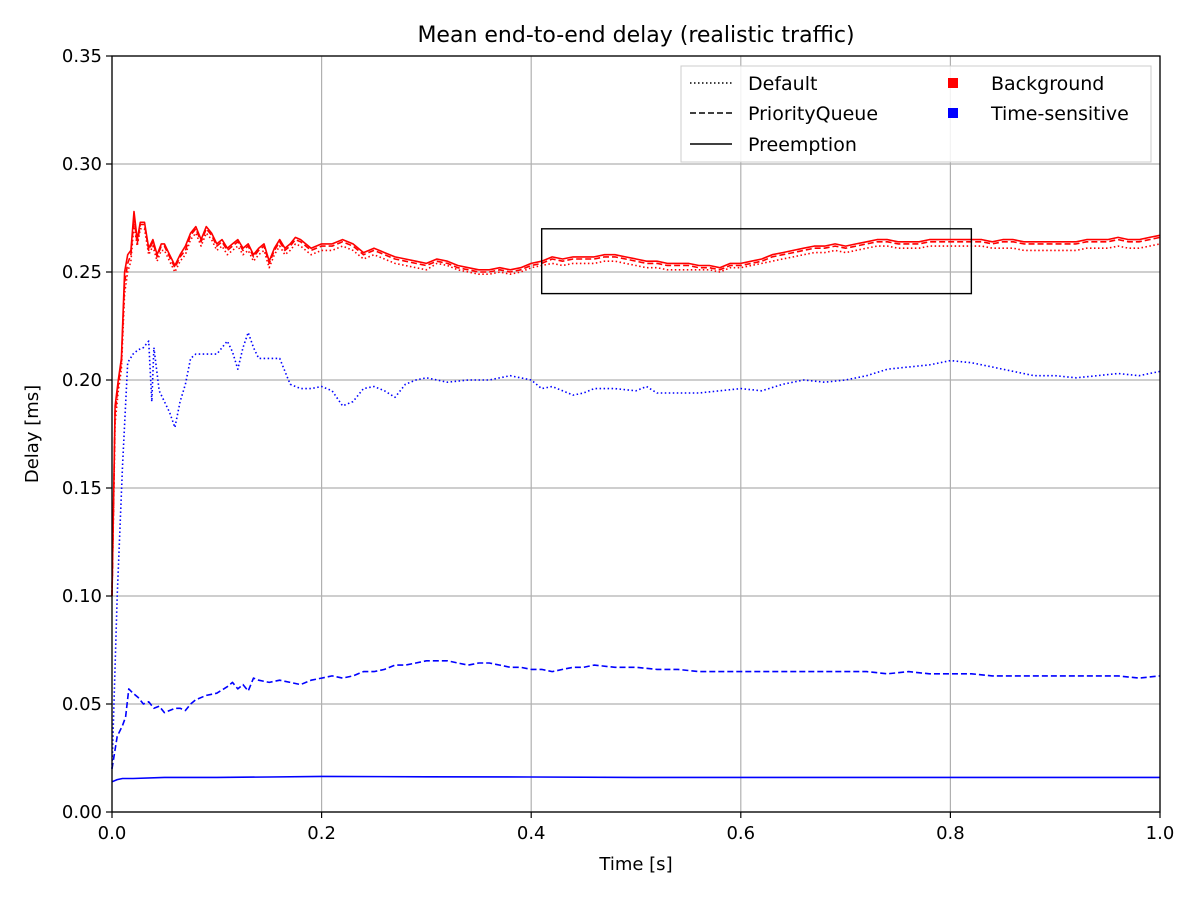  Describe the element at coordinates (82, 56) in the screenshot. I see `y-tick-label: 0.35` at that location.